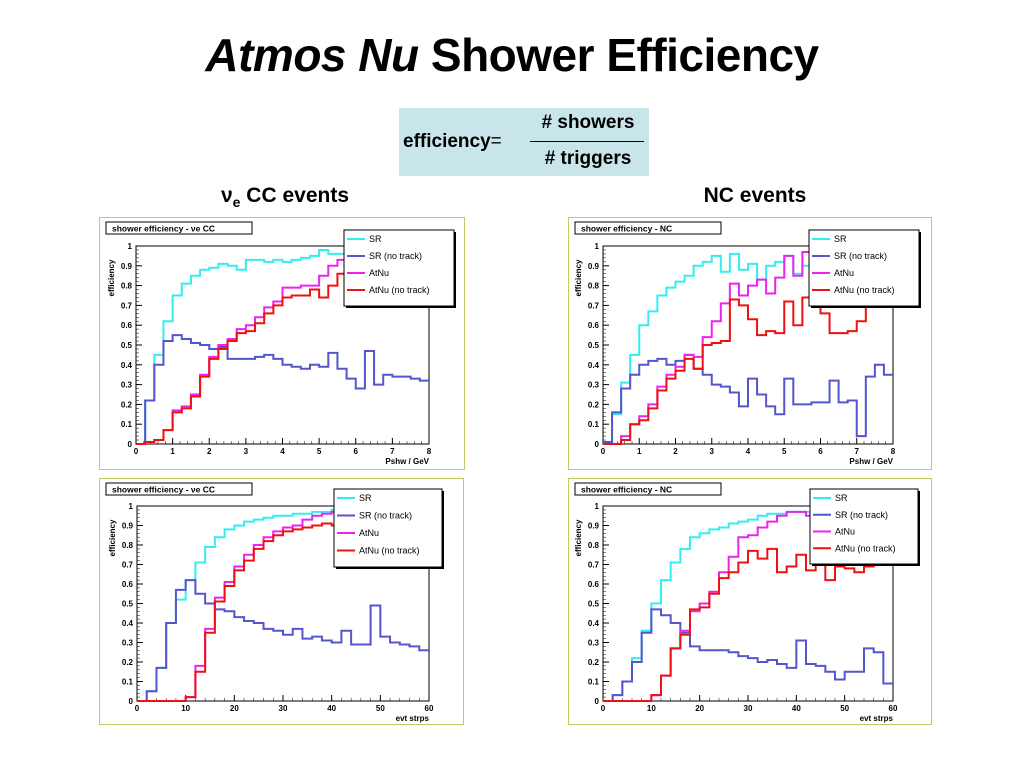 This screenshot has width=1024, height=768. Describe the element at coordinates (618, 55) in the screenshot. I see `slide-title-rest: Shower Efficiency` at that location.